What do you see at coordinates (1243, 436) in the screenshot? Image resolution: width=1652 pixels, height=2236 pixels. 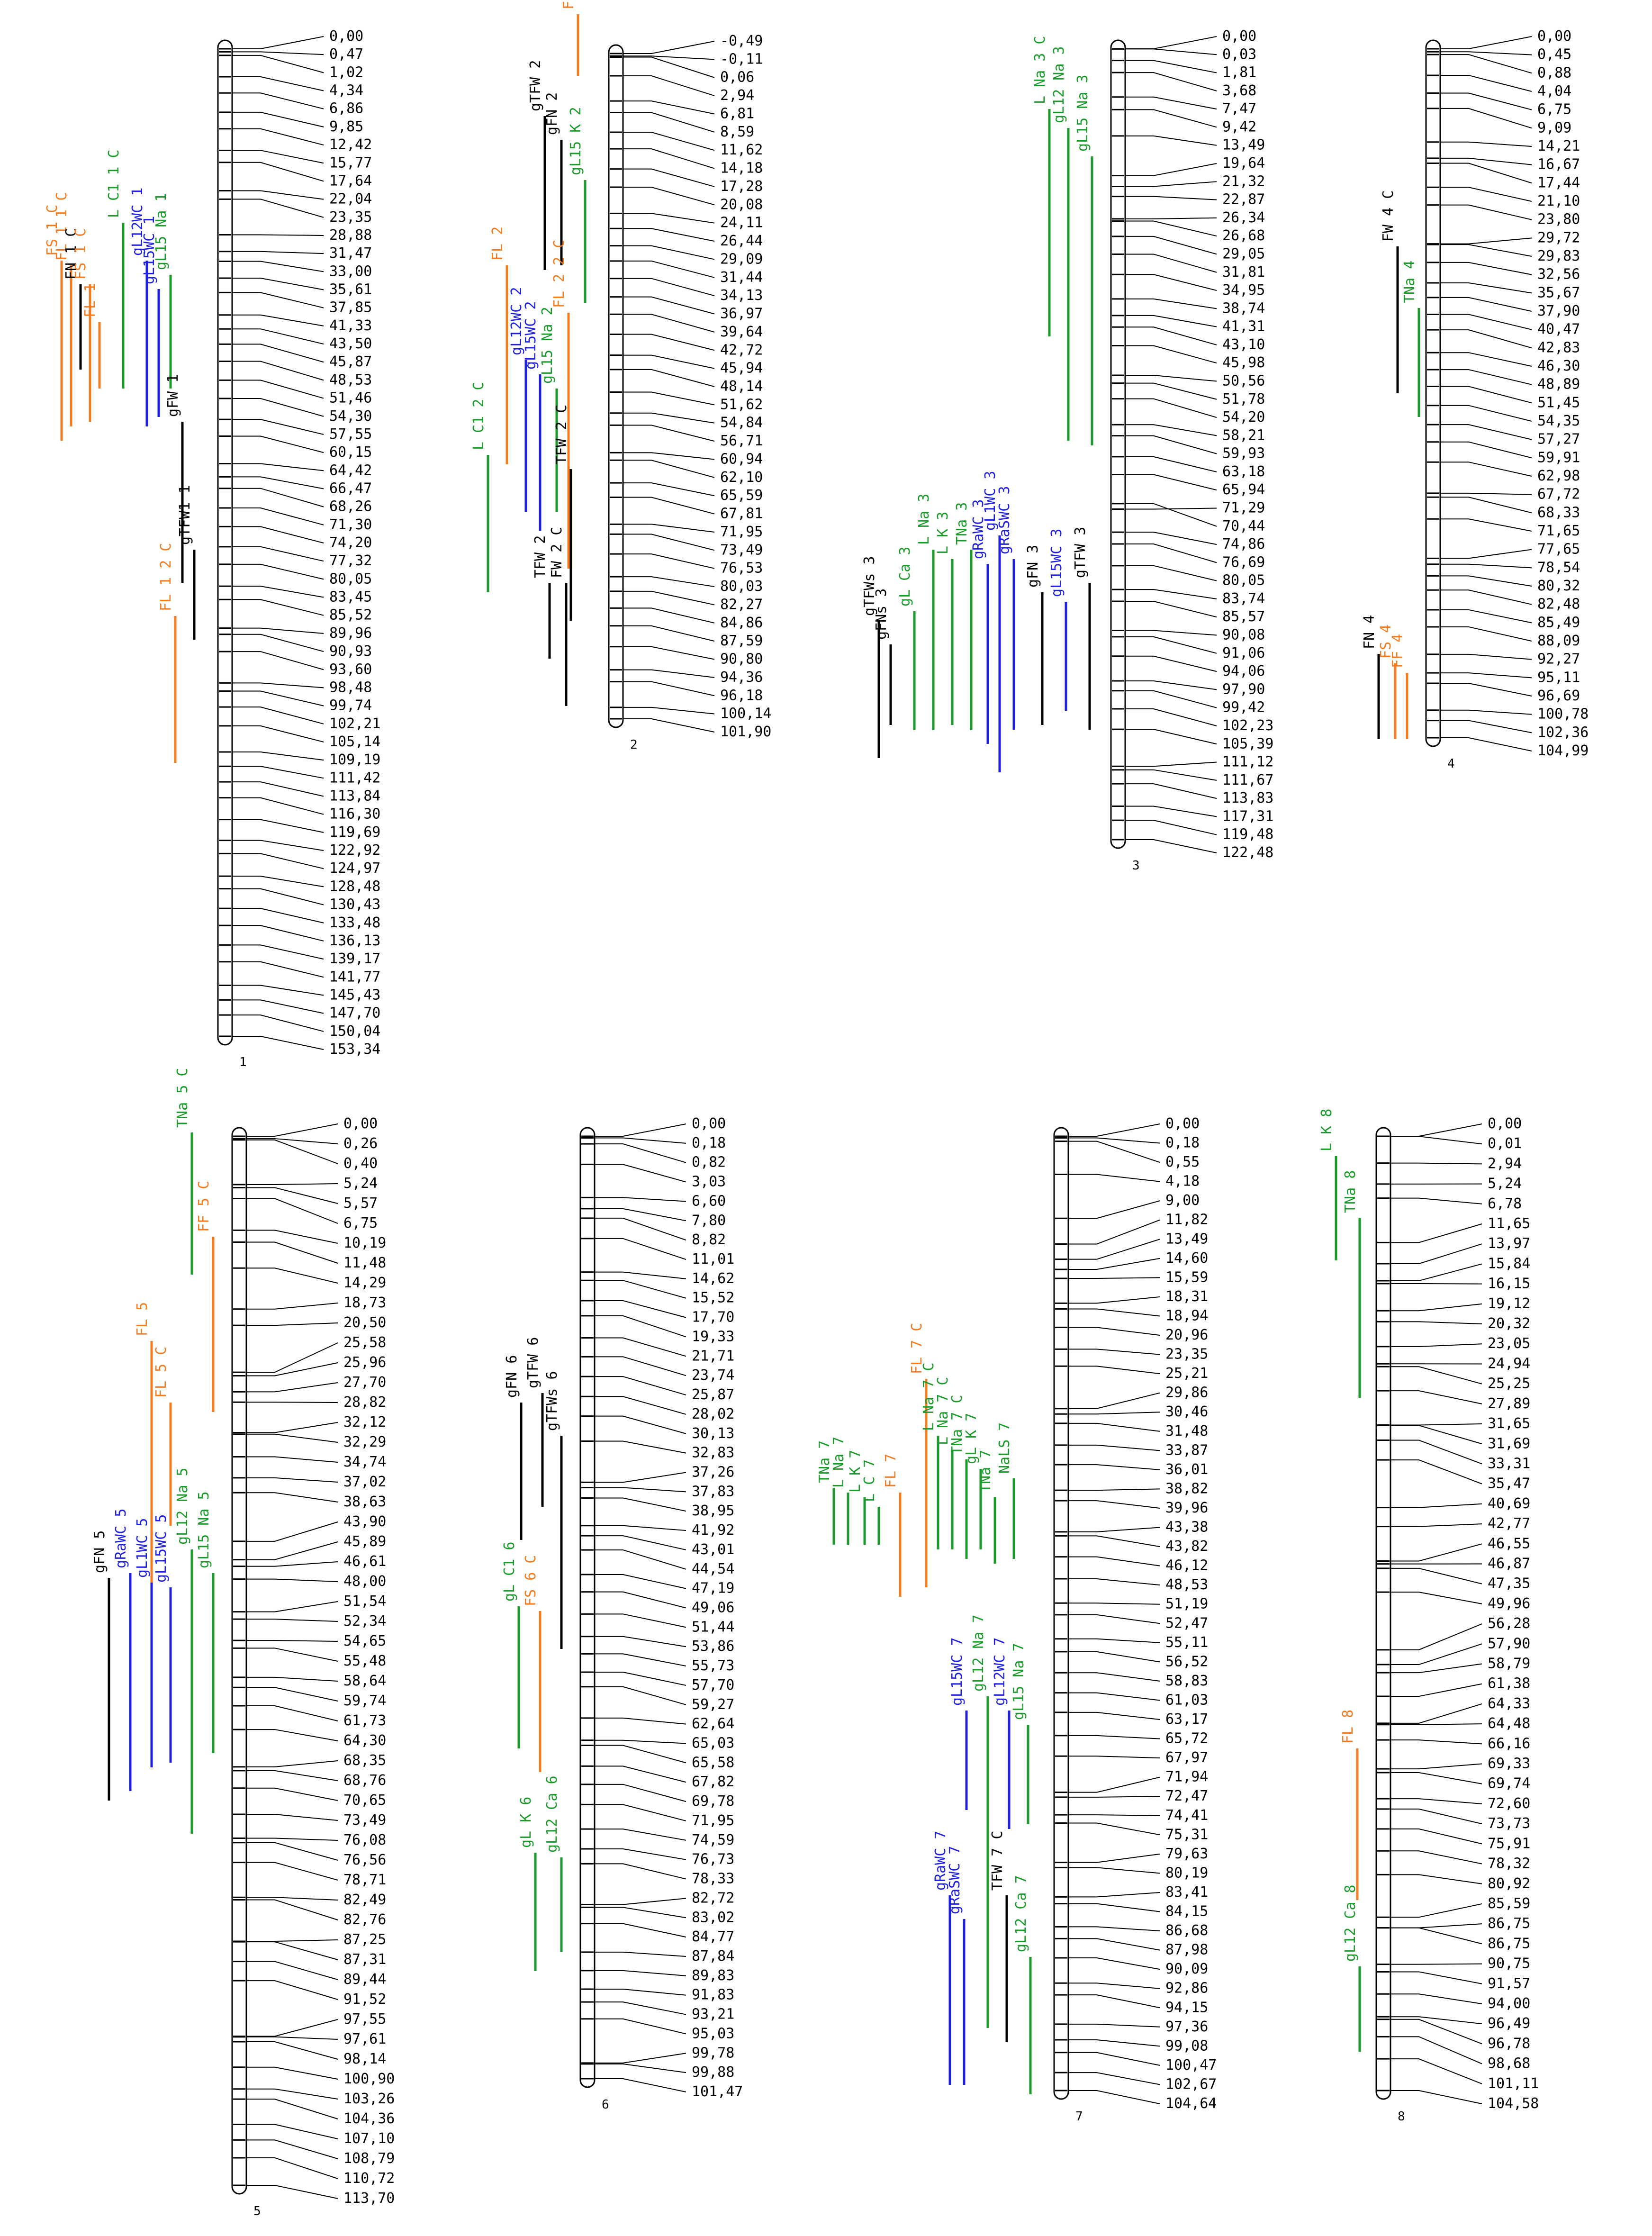 I see `marker-position-label: 58,21` at bounding box center [1243, 436].